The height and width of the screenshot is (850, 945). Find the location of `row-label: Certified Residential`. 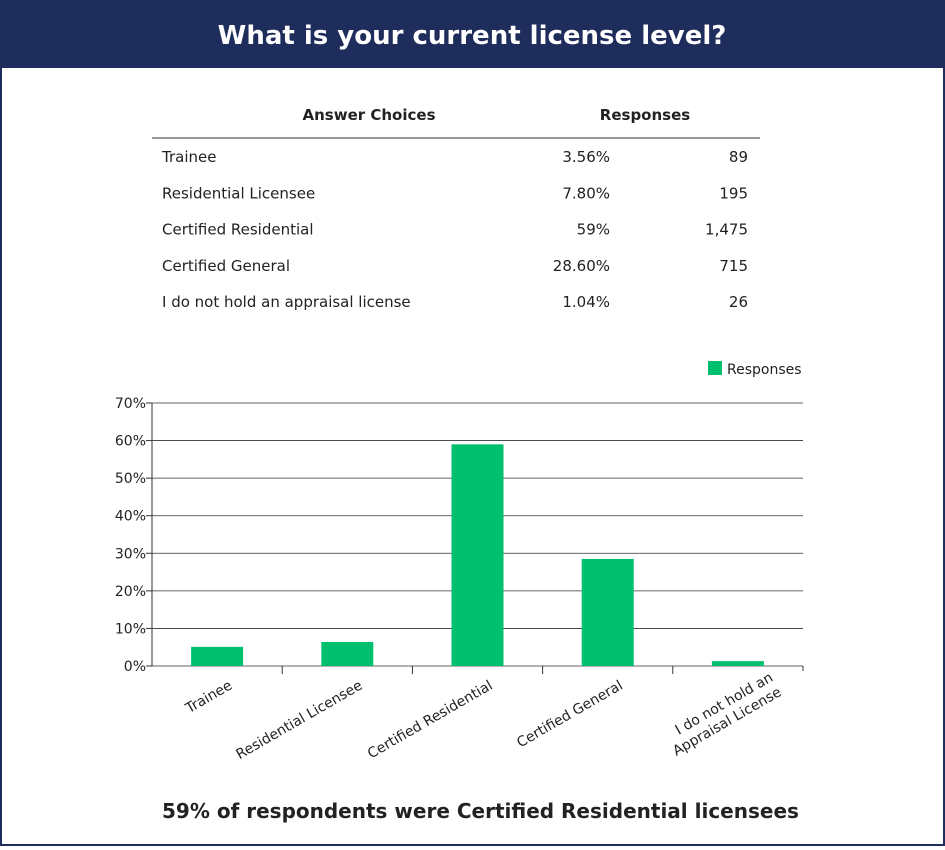

row-label: Certified Residential is located at coordinates (238, 230).